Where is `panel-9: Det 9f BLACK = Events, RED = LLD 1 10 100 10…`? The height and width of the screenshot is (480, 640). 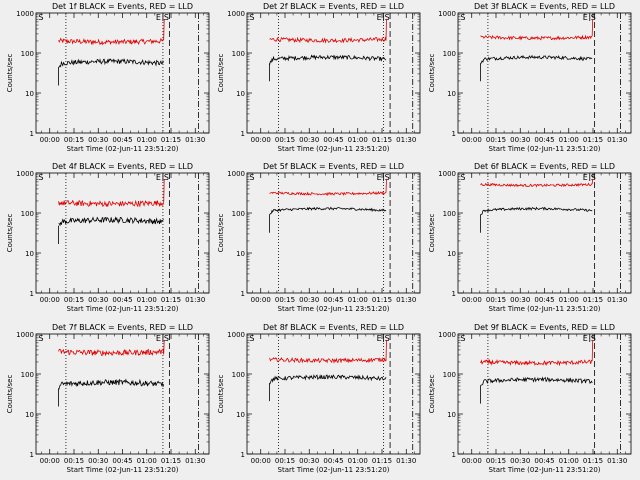
panel-9: Det 9f BLACK = Events, RED = LLD 1 10 100 10… is located at coordinates (530, 398).